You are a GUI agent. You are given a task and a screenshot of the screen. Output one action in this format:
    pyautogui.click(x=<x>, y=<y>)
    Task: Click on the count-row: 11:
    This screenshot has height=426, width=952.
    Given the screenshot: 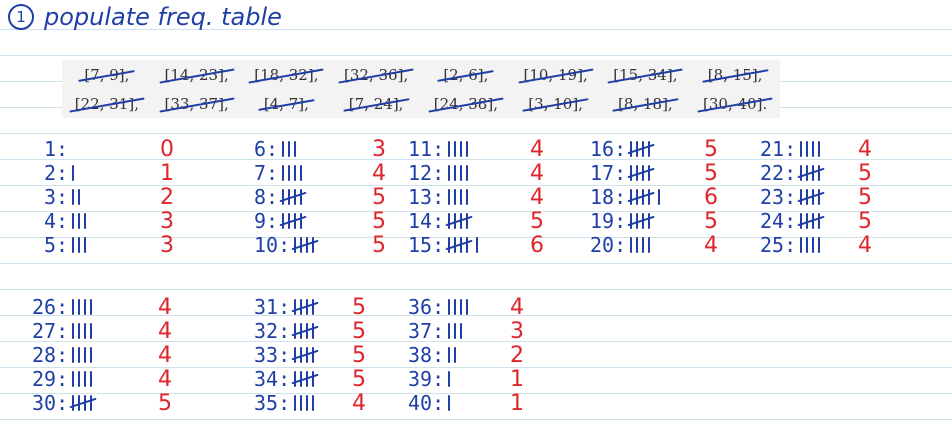 What is the action you would take?
    pyautogui.click(x=440, y=149)
    